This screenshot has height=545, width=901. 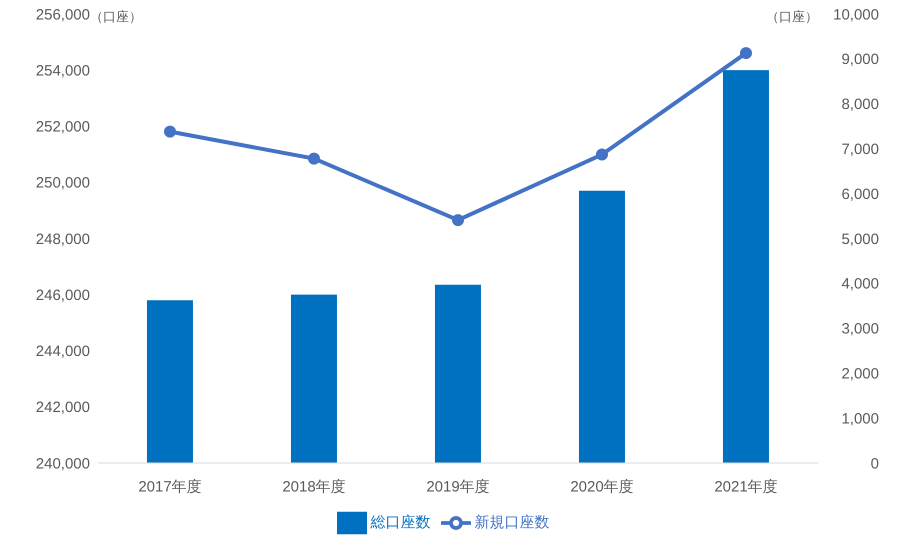 What do you see at coordinates (860, 239) in the screenshot?
I see `y2-tick-label: 5,000` at bounding box center [860, 239].